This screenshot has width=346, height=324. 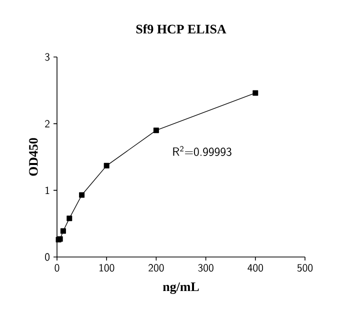 What do you see at coordinates (47, 257) in the screenshot?
I see `y-tick-label: 0` at bounding box center [47, 257].